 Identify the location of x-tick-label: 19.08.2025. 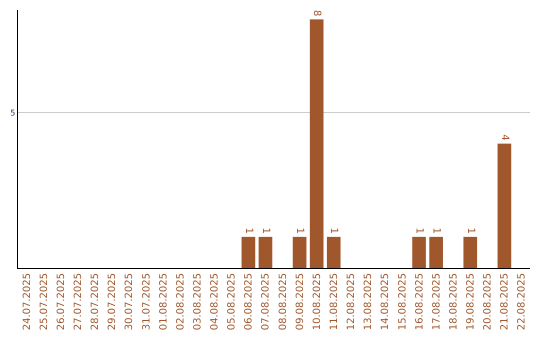
(471, 301).